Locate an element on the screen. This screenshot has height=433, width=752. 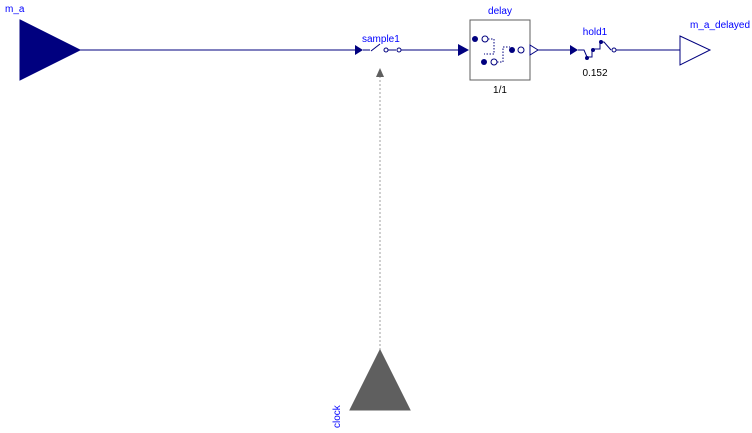
hold-input-arrow is located at coordinates (574, 50).